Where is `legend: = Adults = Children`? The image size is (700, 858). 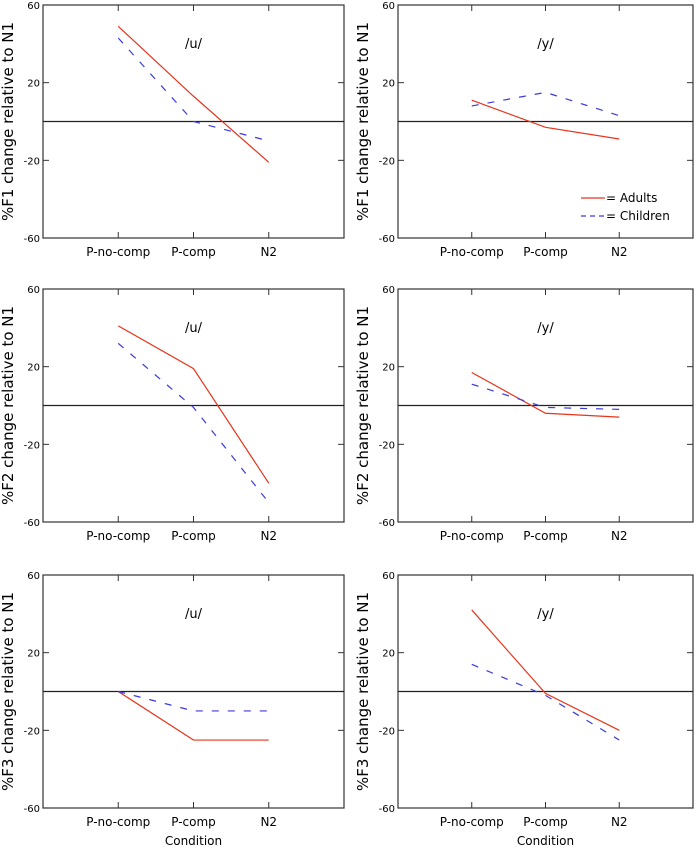
legend: = Adults = Children is located at coordinates (625, 207).